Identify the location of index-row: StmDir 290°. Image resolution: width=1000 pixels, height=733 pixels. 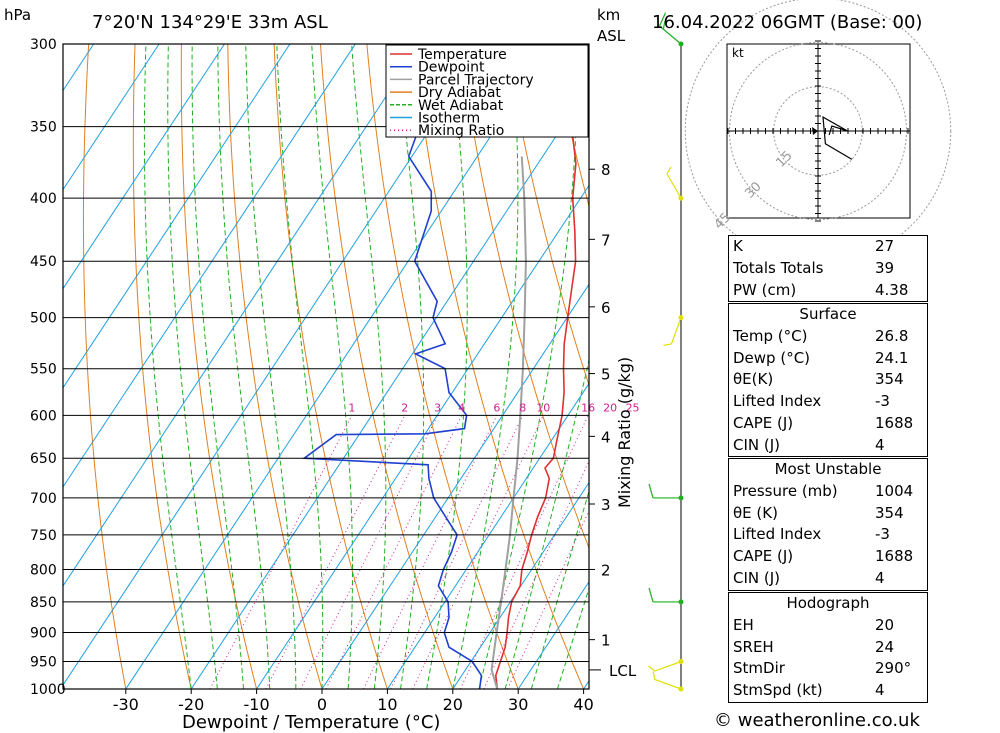
(828, 669).